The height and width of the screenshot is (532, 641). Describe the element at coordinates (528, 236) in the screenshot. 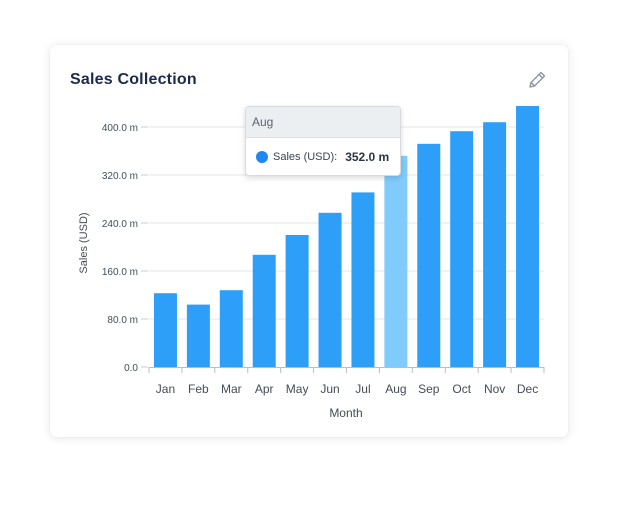

I see `bar-dec` at that location.